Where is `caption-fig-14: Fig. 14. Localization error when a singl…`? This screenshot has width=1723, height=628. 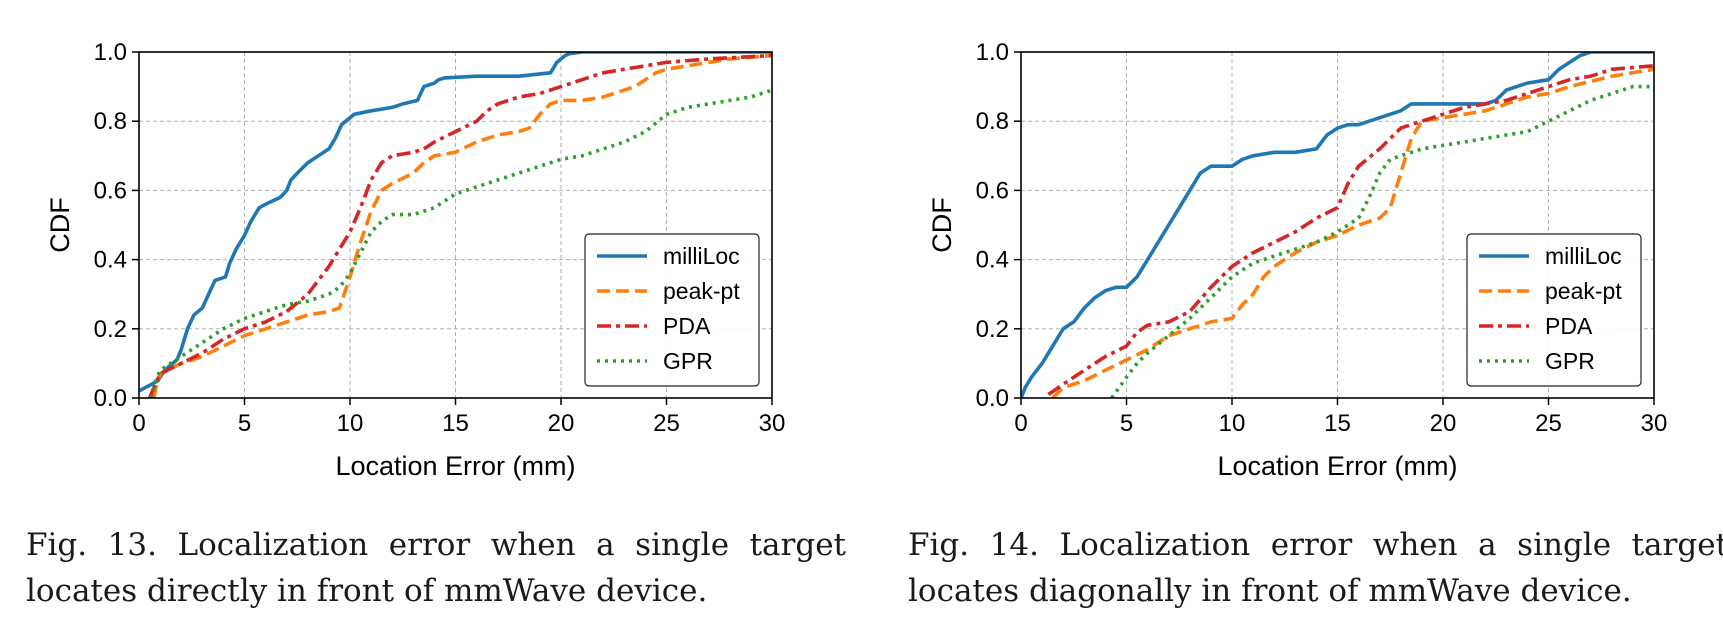 caption-fig-14: Fig. 14. Localization error when a singl… is located at coordinates (1315, 568).